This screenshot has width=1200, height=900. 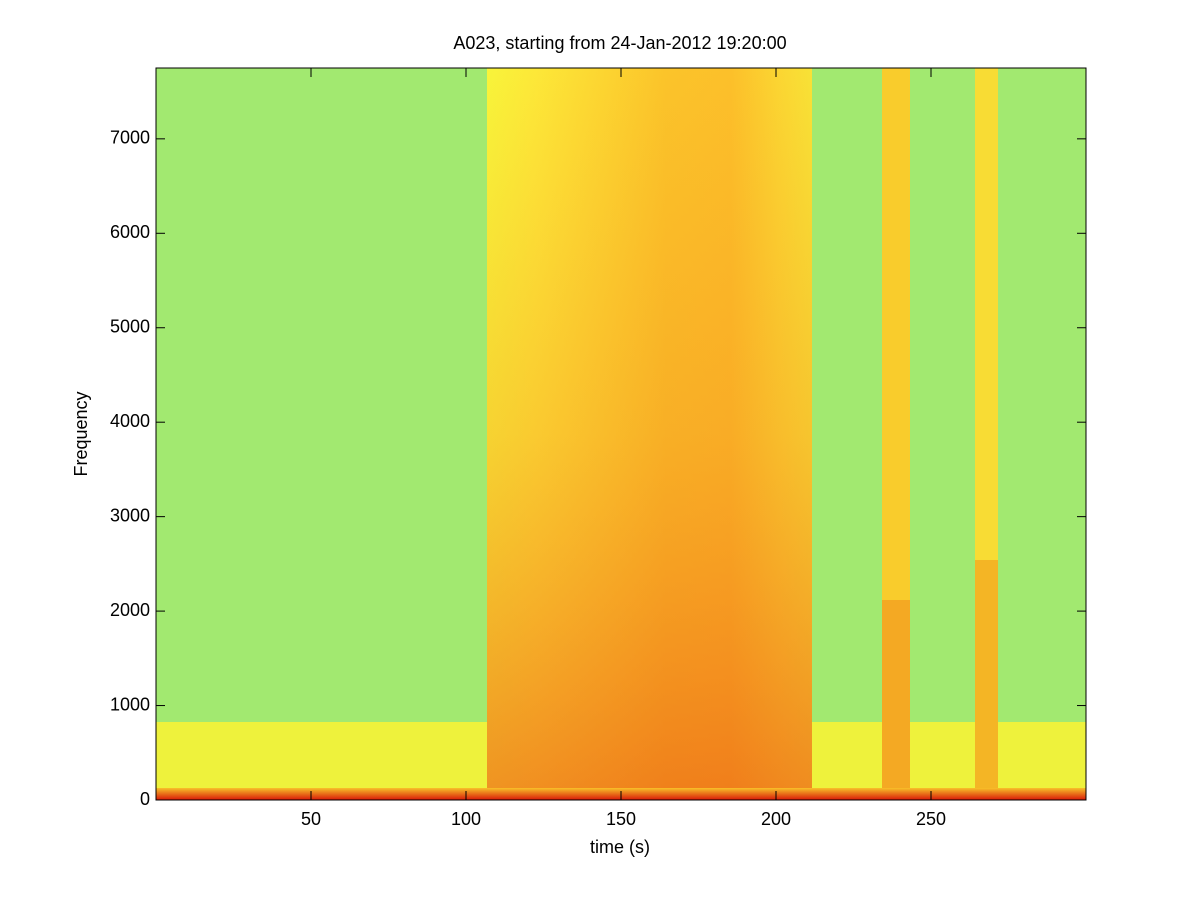 What do you see at coordinates (619, 43) in the screenshot?
I see `chart-title: A023, starting from 24-Jan-2012 19:20:00` at bounding box center [619, 43].